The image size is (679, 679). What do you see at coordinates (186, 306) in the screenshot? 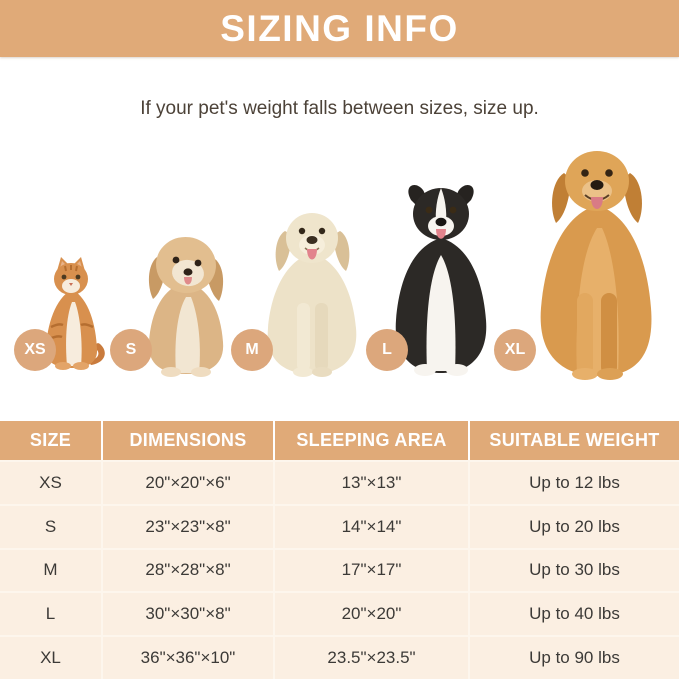
I see `small-dog-illustration` at bounding box center [186, 306].